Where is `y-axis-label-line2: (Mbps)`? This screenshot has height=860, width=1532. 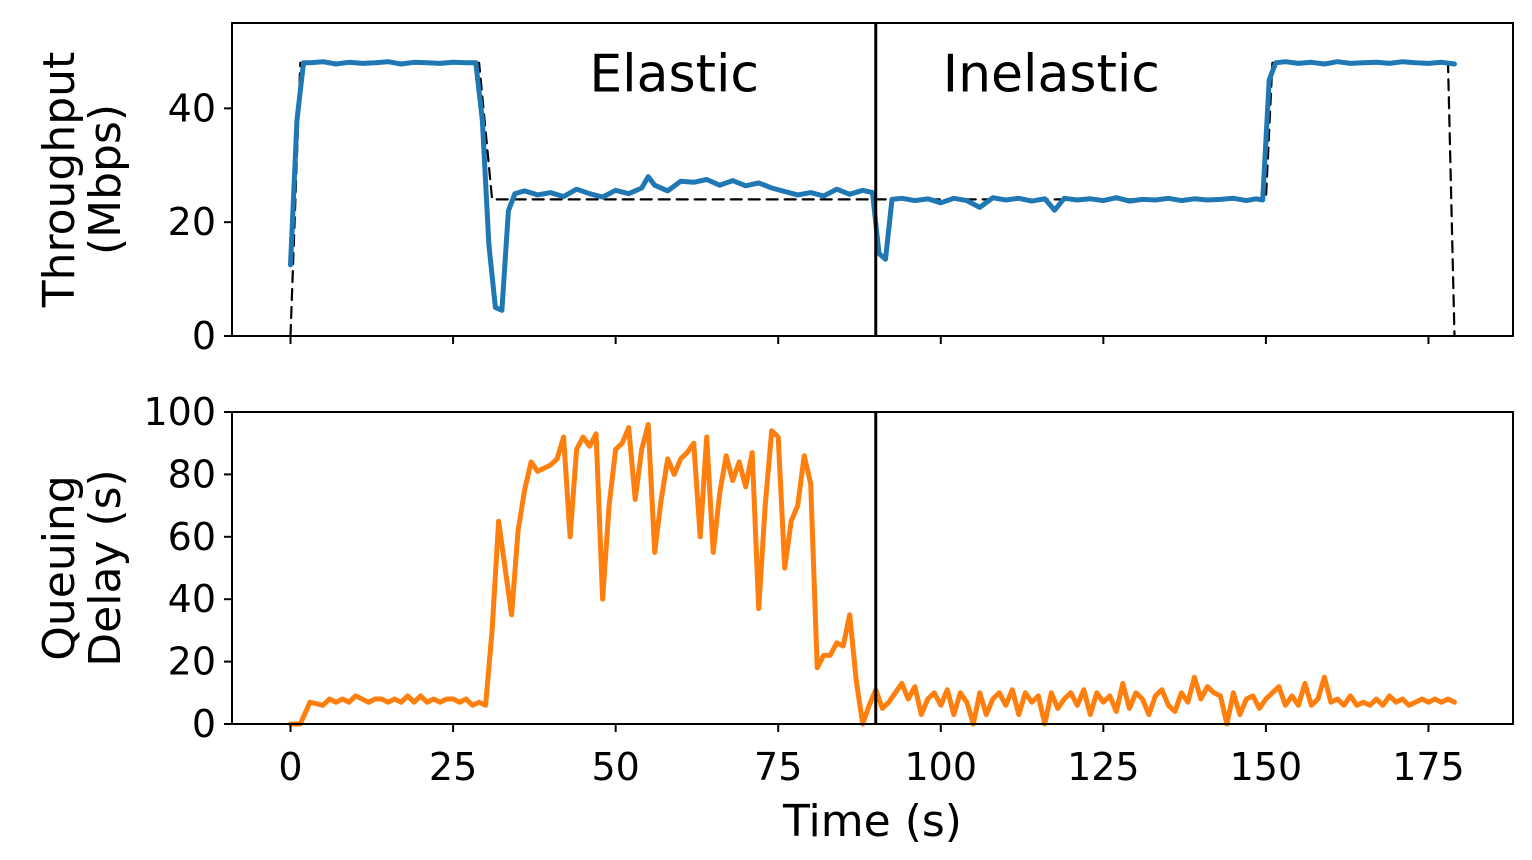
y-axis-label-line2: (Mbps) is located at coordinates (105, 179).